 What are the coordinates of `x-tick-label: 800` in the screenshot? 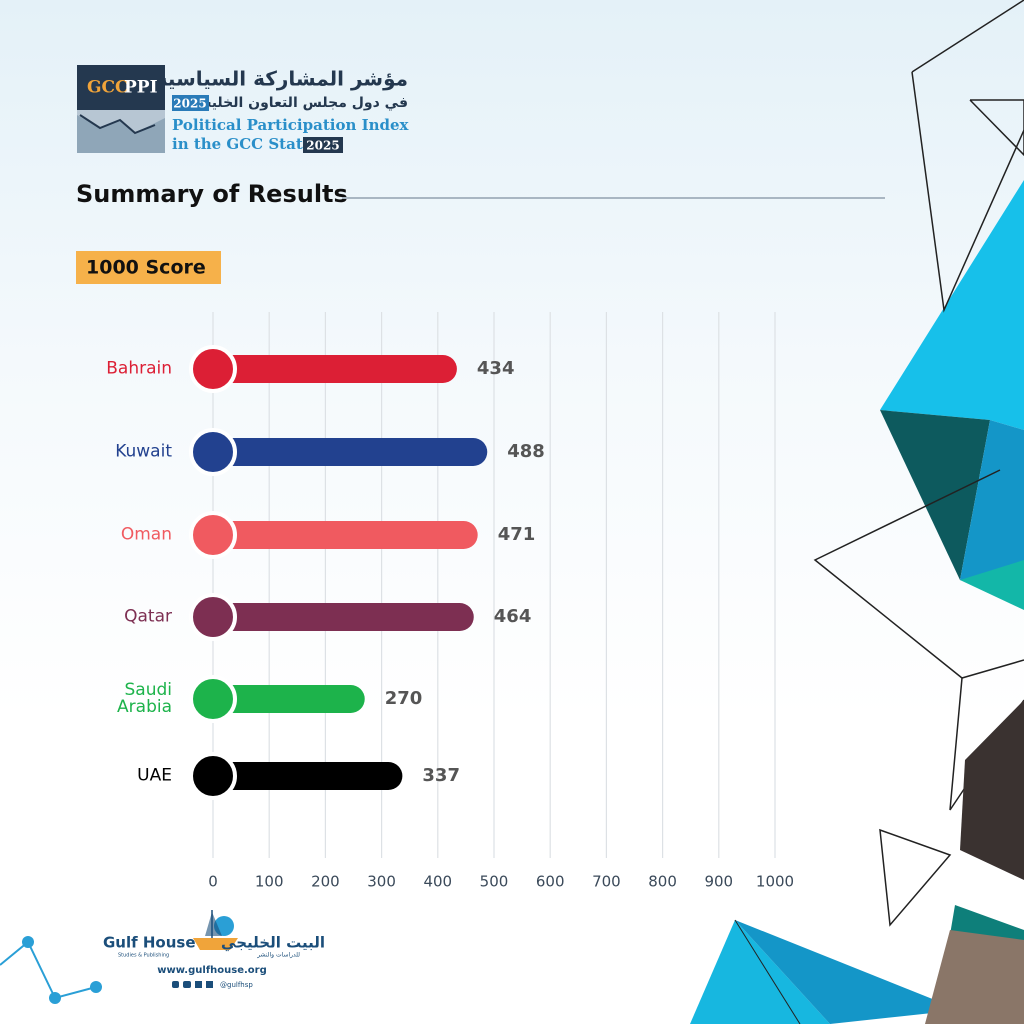 It's located at (662, 882).